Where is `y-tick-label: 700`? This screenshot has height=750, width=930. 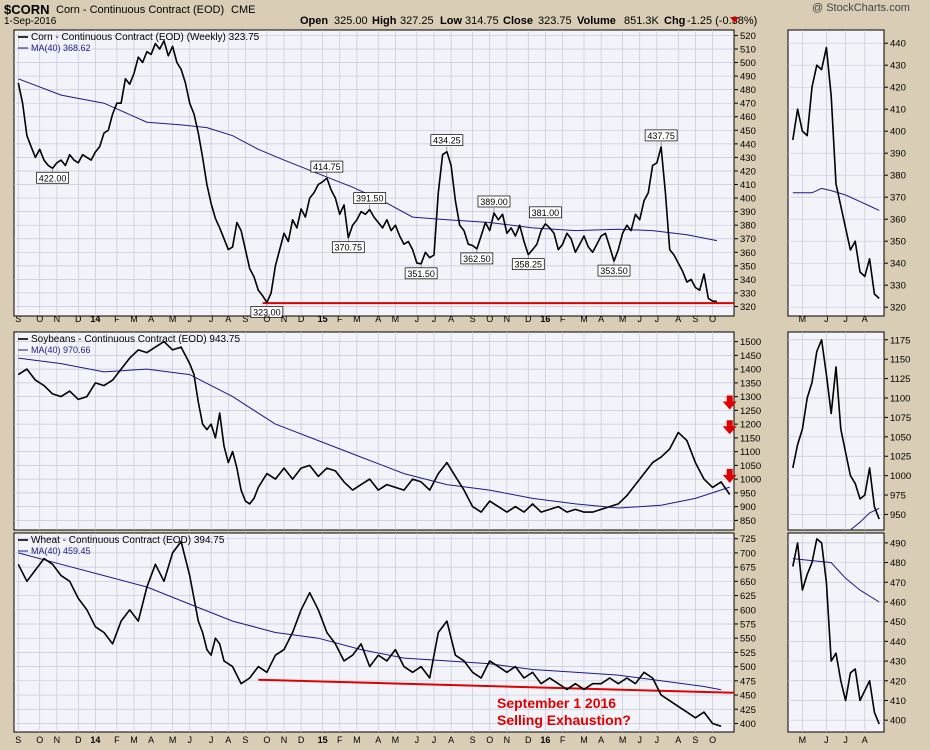 y-tick-label: 700 is located at coordinates (748, 553).